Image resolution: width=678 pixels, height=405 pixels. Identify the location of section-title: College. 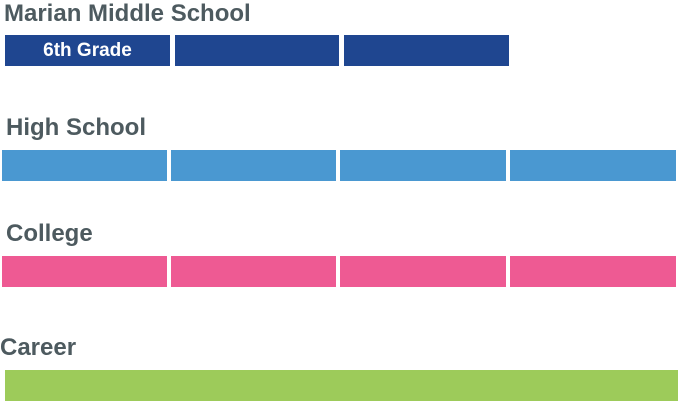
(49, 233).